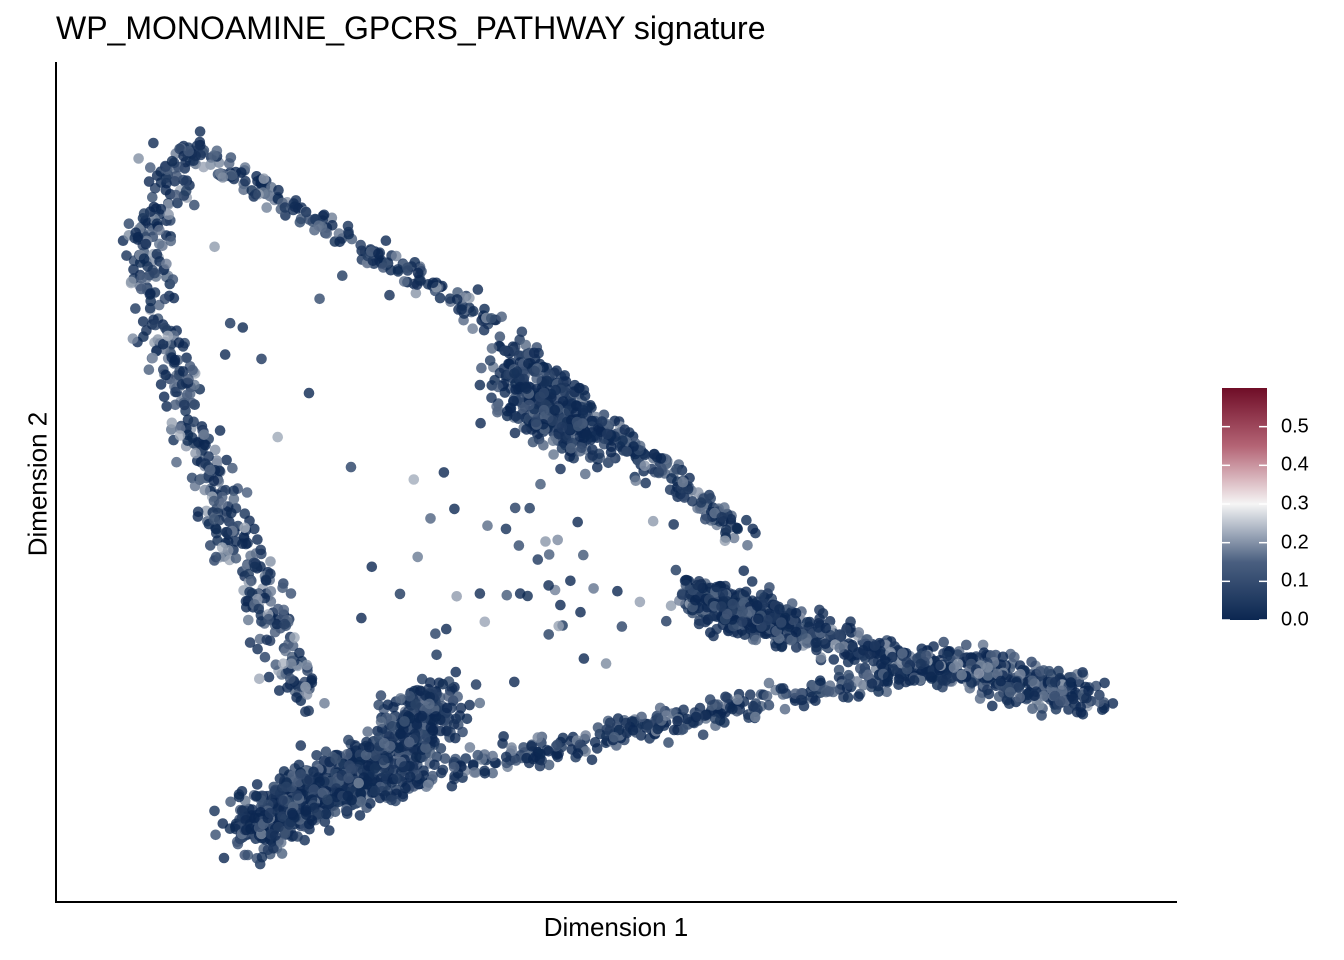  Describe the element at coordinates (411, 28) in the screenshot. I see `chart-title: WP_MONOAMINE_GPCRS_PATHWAY signature` at that location.